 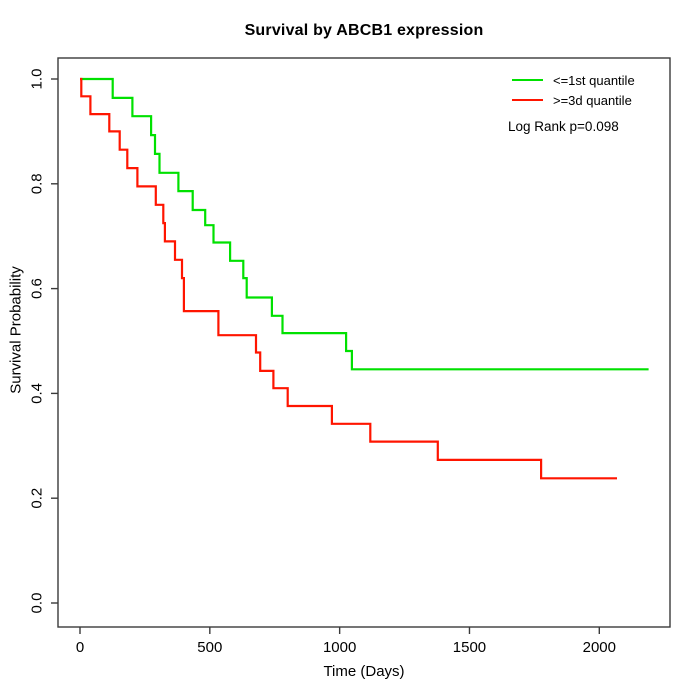 I want to click on x-tick-label: 1000, so click(x=339, y=647).